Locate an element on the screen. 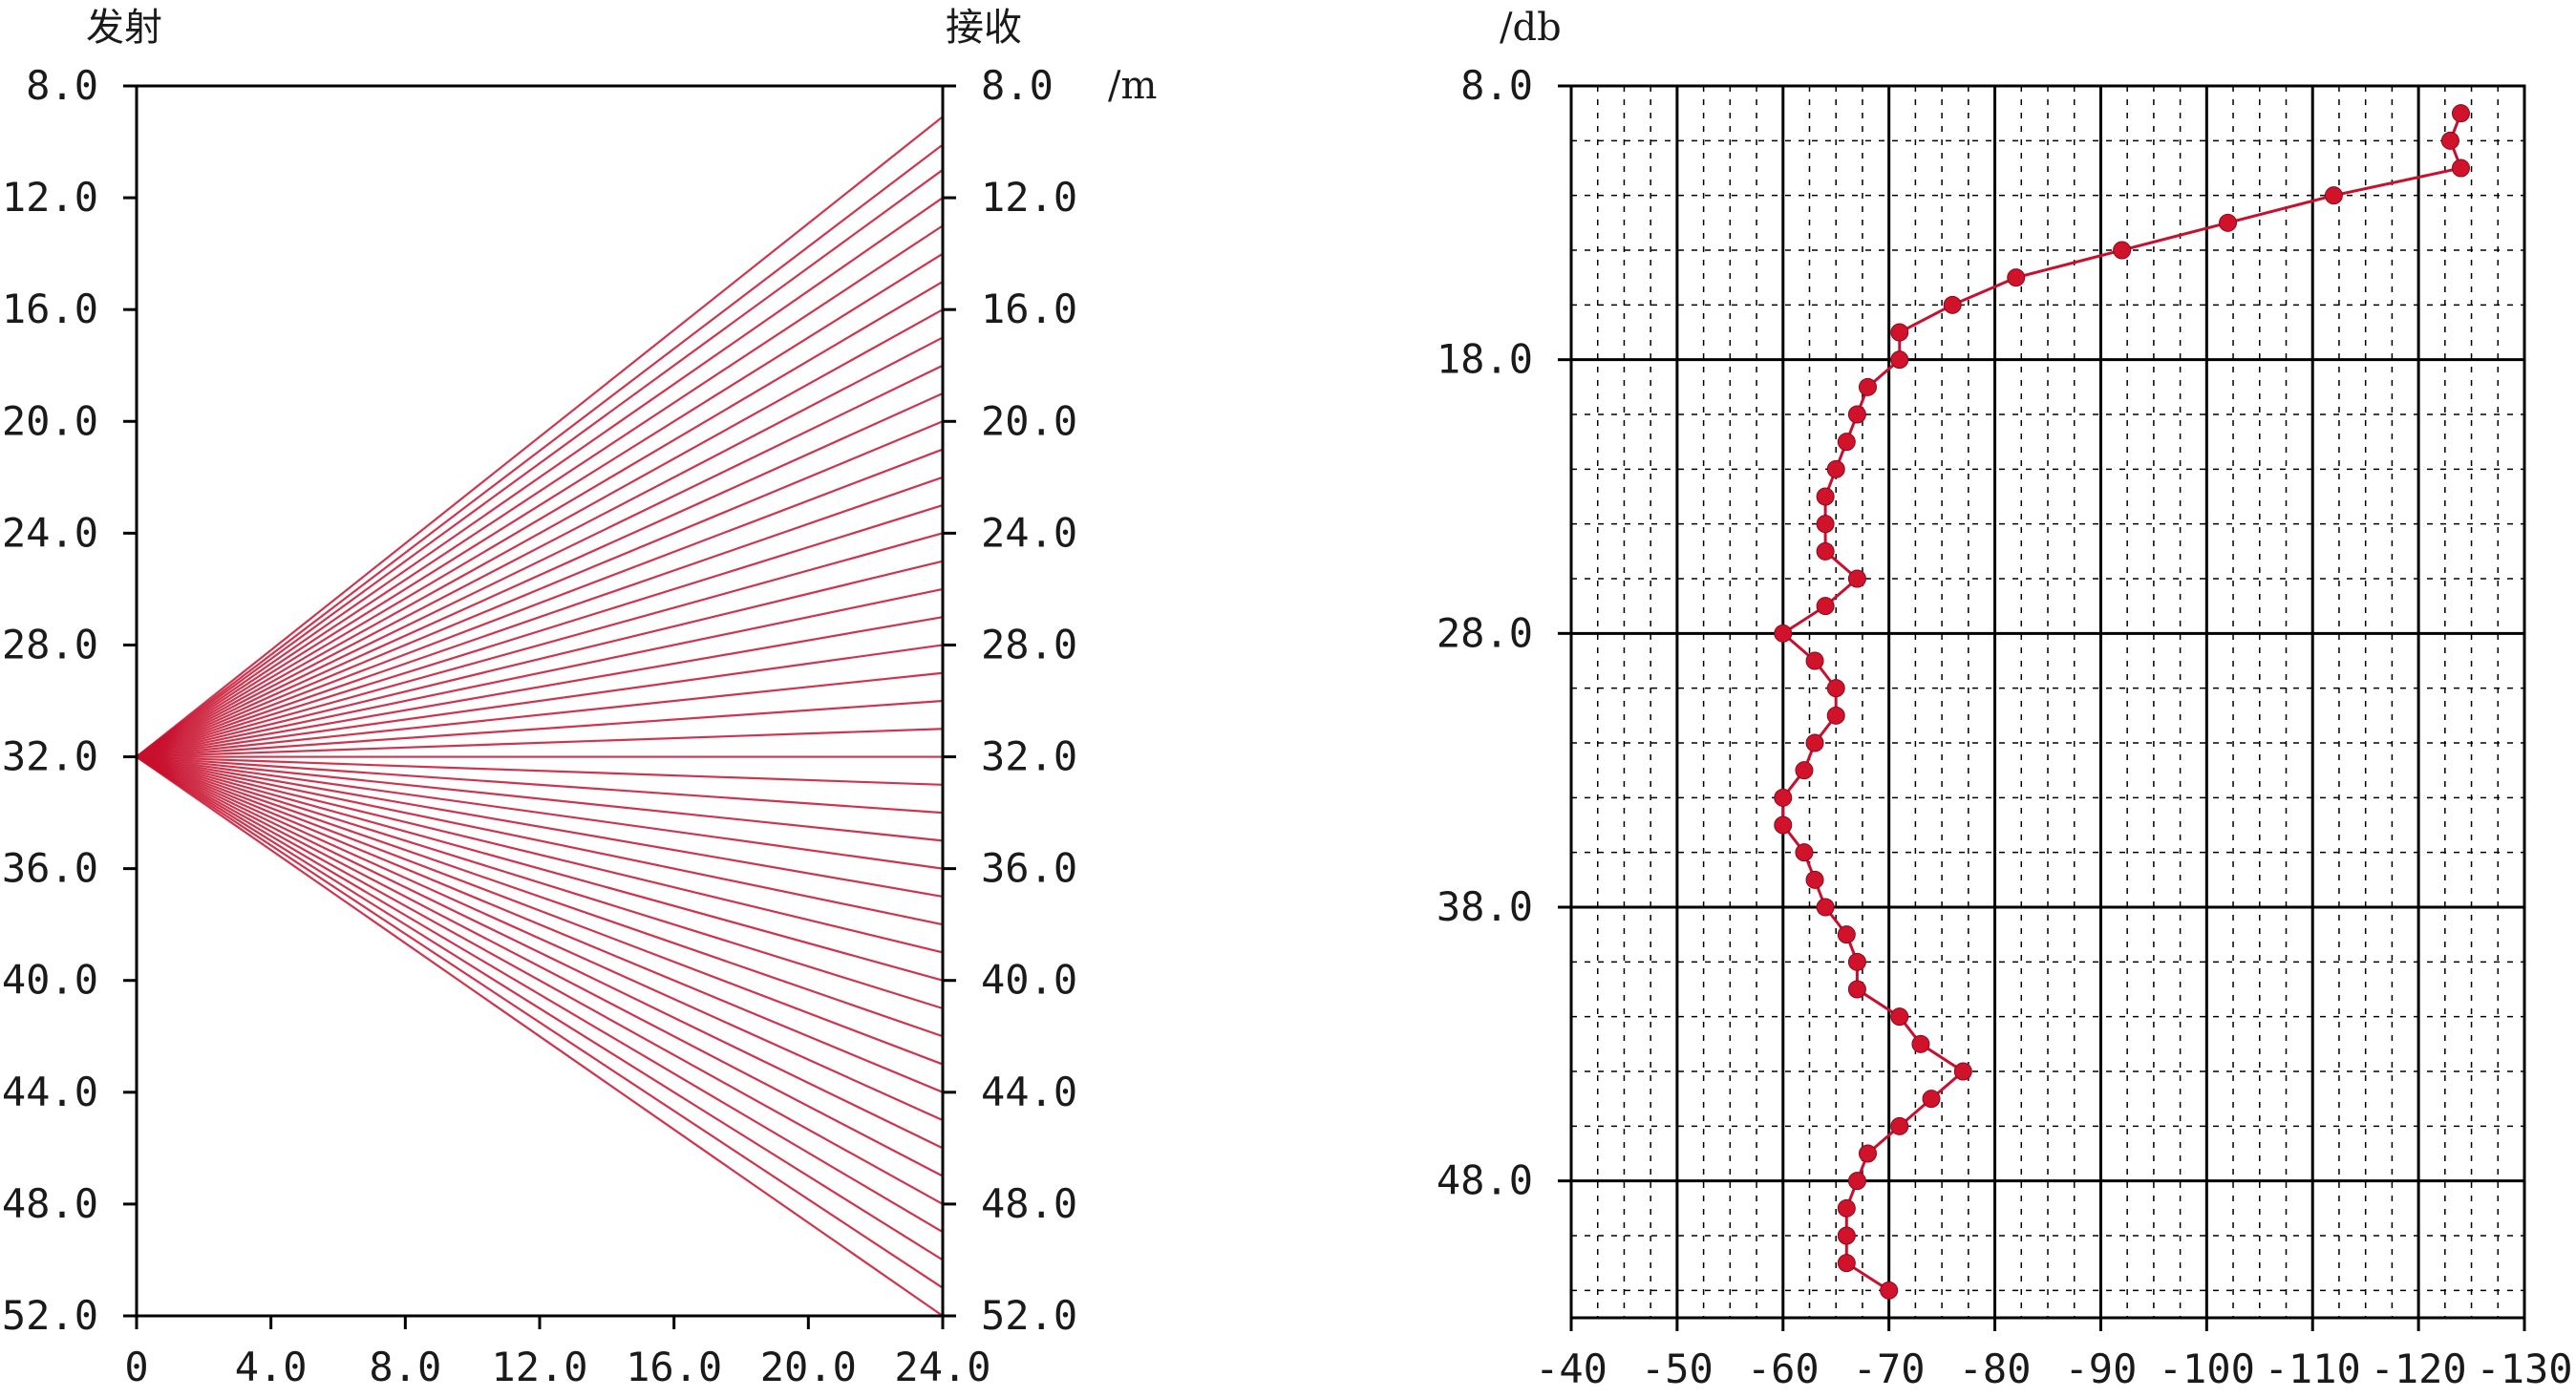  right-depth-tick-label: 36.0 is located at coordinates (1029, 869).